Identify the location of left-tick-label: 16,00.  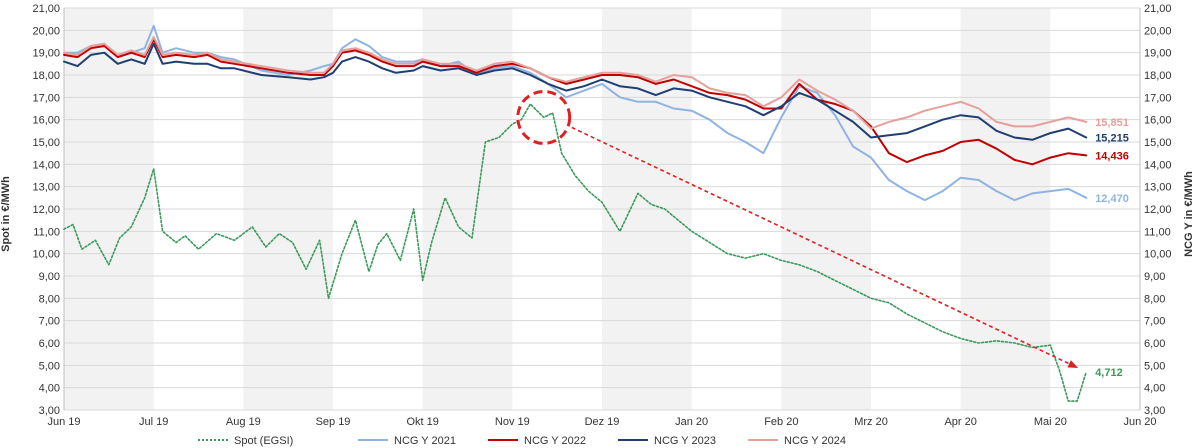
(46, 121).